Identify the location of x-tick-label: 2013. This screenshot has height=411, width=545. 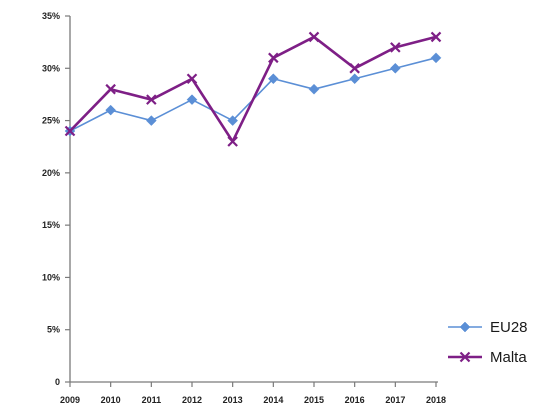
(233, 400).